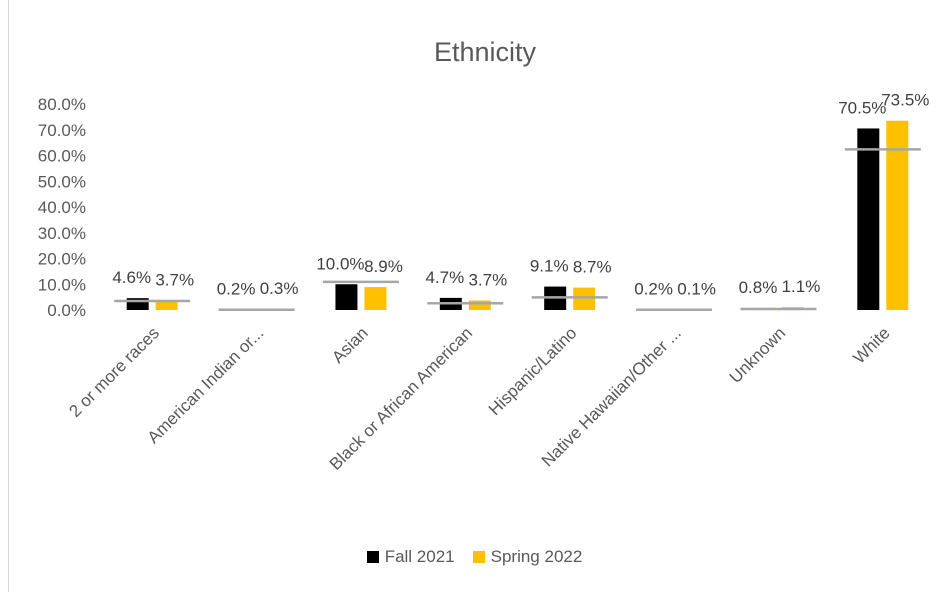 This screenshot has height=592, width=949. Describe the element at coordinates (549, 266) in the screenshot. I see `data-label: 9.1%` at that location.